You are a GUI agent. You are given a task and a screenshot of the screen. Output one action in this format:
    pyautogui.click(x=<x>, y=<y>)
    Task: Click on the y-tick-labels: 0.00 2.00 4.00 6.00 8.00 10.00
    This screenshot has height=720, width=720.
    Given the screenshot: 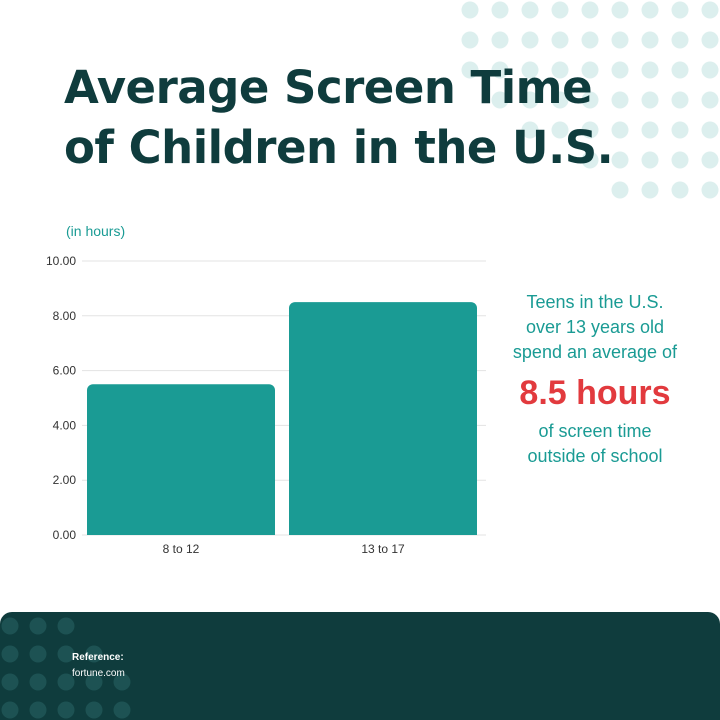 What is the action you would take?
    pyautogui.click(x=61, y=398)
    